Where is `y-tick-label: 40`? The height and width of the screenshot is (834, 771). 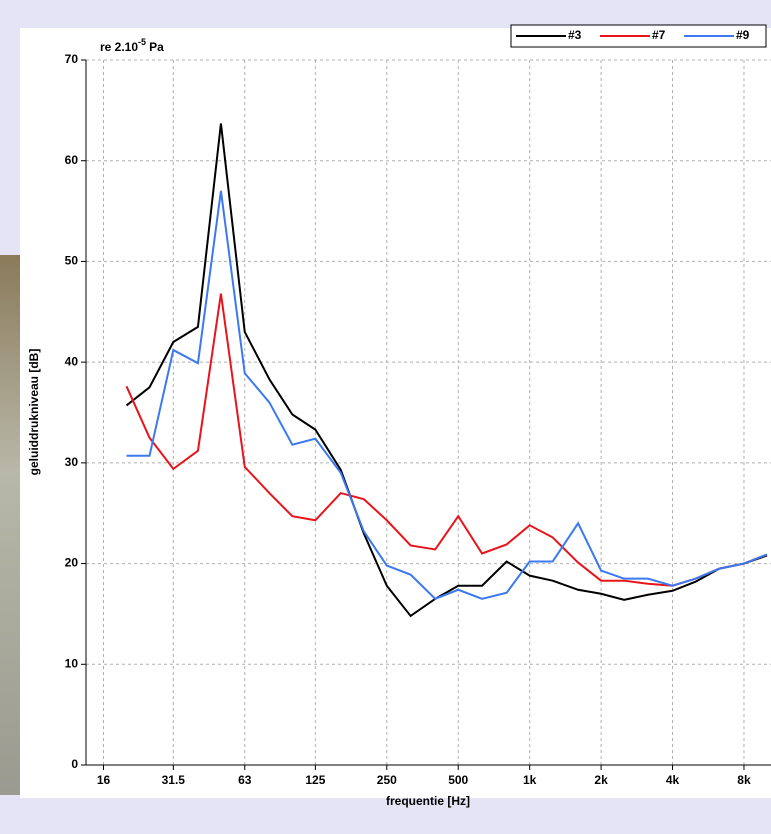
y-tick-label: 40 is located at coordinates (72, 361).